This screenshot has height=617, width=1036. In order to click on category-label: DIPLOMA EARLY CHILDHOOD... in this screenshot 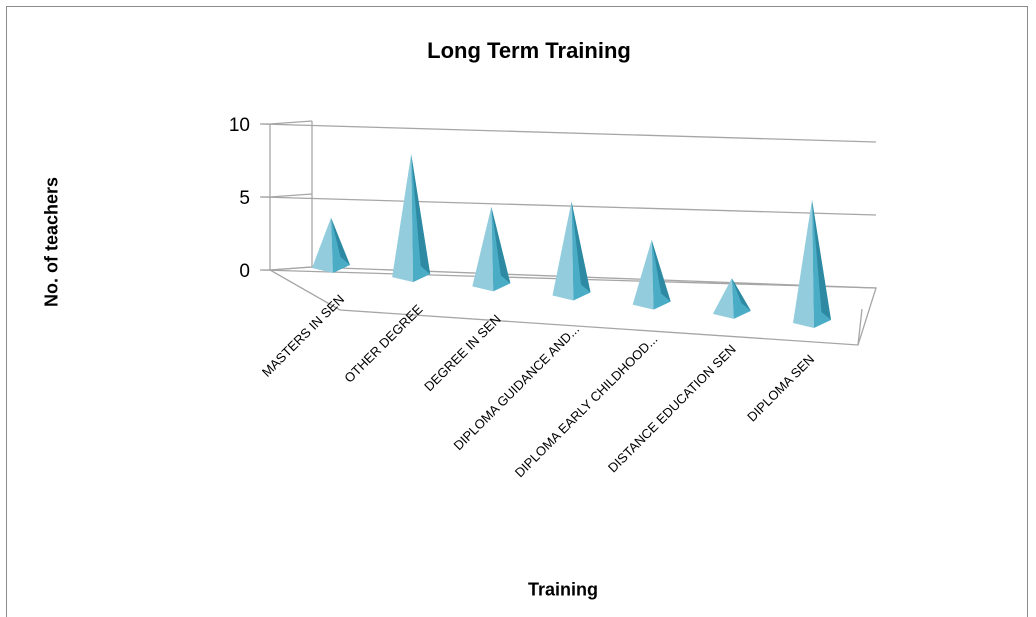, I will do `click(586, 406)`.